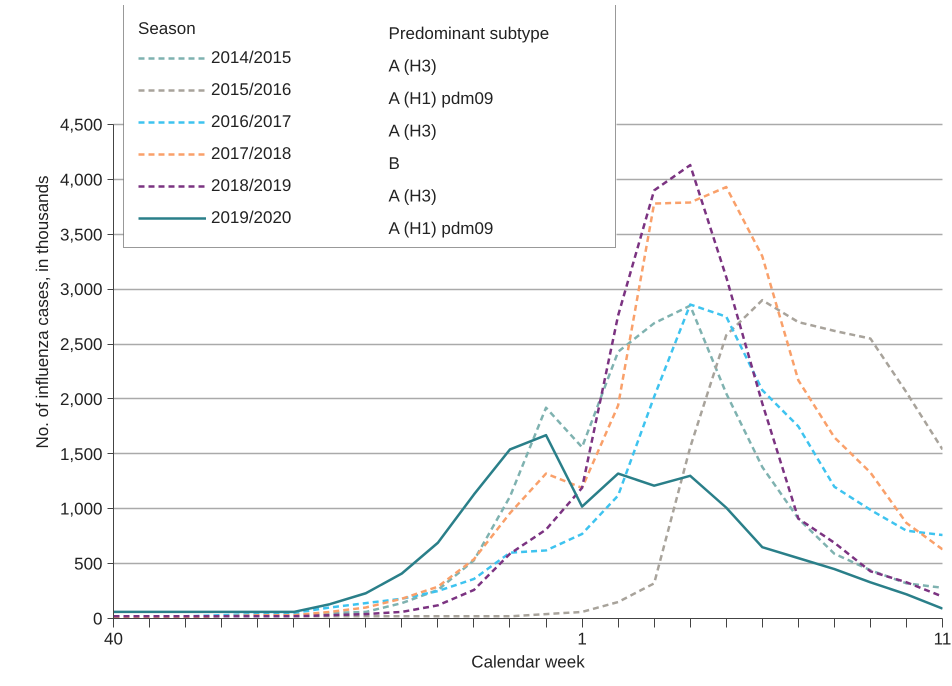  I want to click on y-tick-label: 4,500, so click(81, 125).